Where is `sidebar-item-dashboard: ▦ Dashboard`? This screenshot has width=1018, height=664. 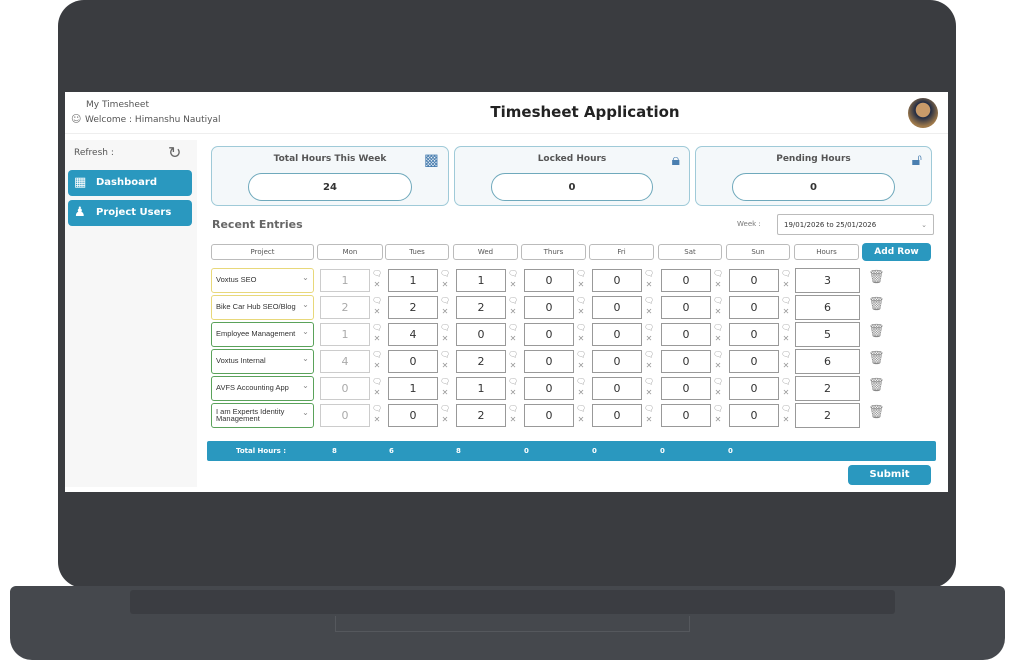 sidebar-item-dashboard: ▦ Dashboard is located at coordinates (130, 183).